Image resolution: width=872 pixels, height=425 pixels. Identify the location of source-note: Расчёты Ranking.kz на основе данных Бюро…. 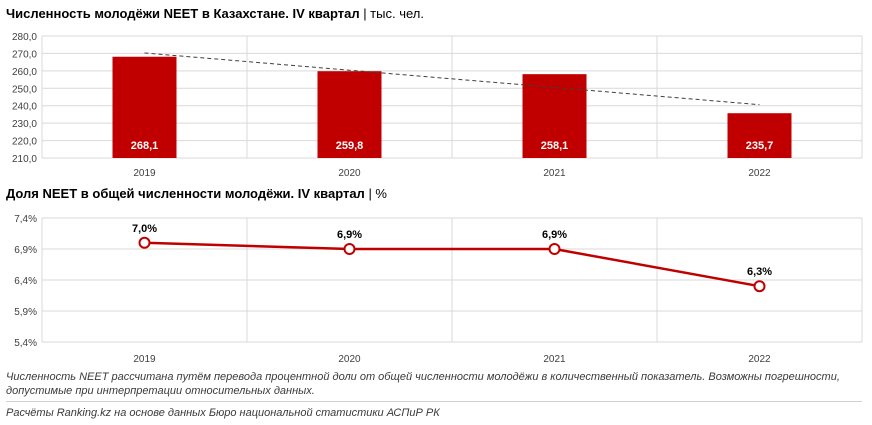
(223, 413).